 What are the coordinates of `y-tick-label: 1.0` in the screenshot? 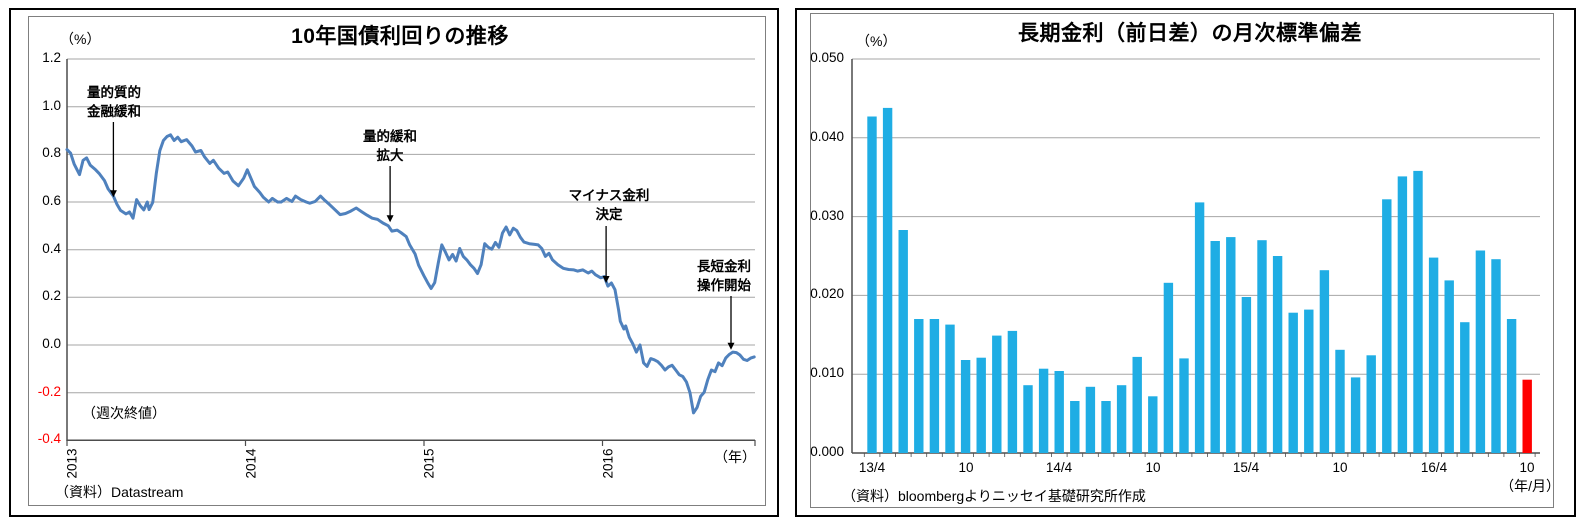 It's located at (51, 105).